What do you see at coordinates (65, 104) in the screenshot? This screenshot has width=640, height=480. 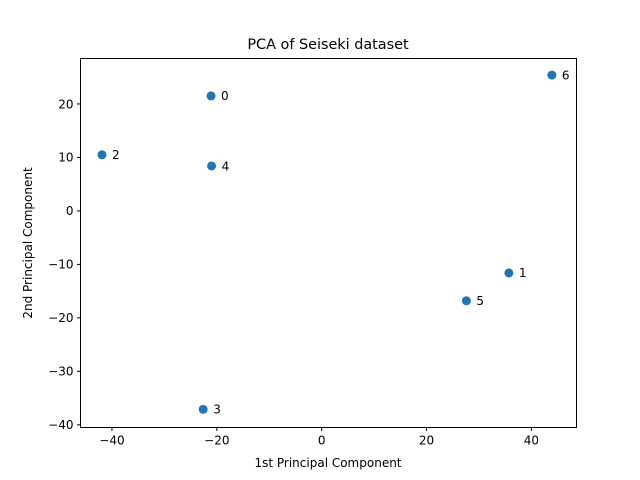 I see `y-tick-label: 20` at bounding box center [65, 104].